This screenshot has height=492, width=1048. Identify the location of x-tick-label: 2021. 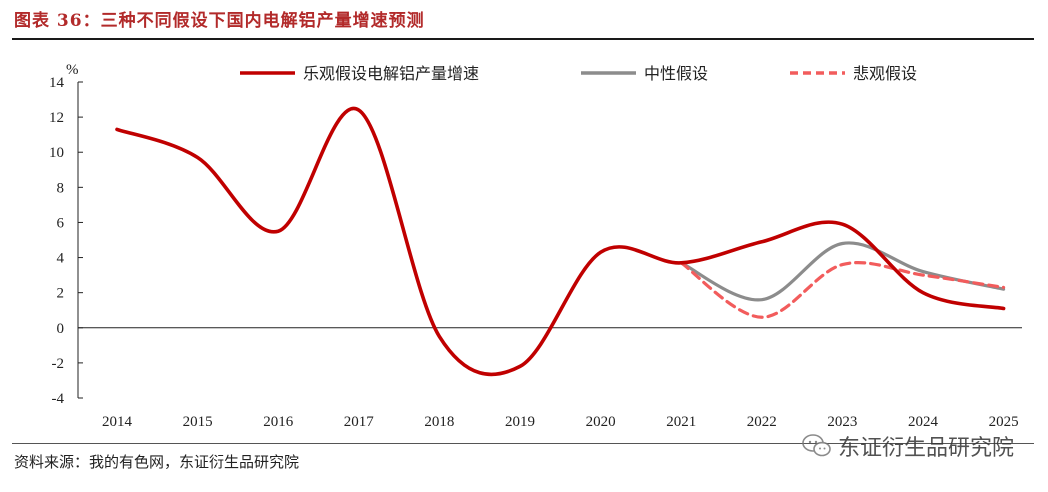
(681, 422).